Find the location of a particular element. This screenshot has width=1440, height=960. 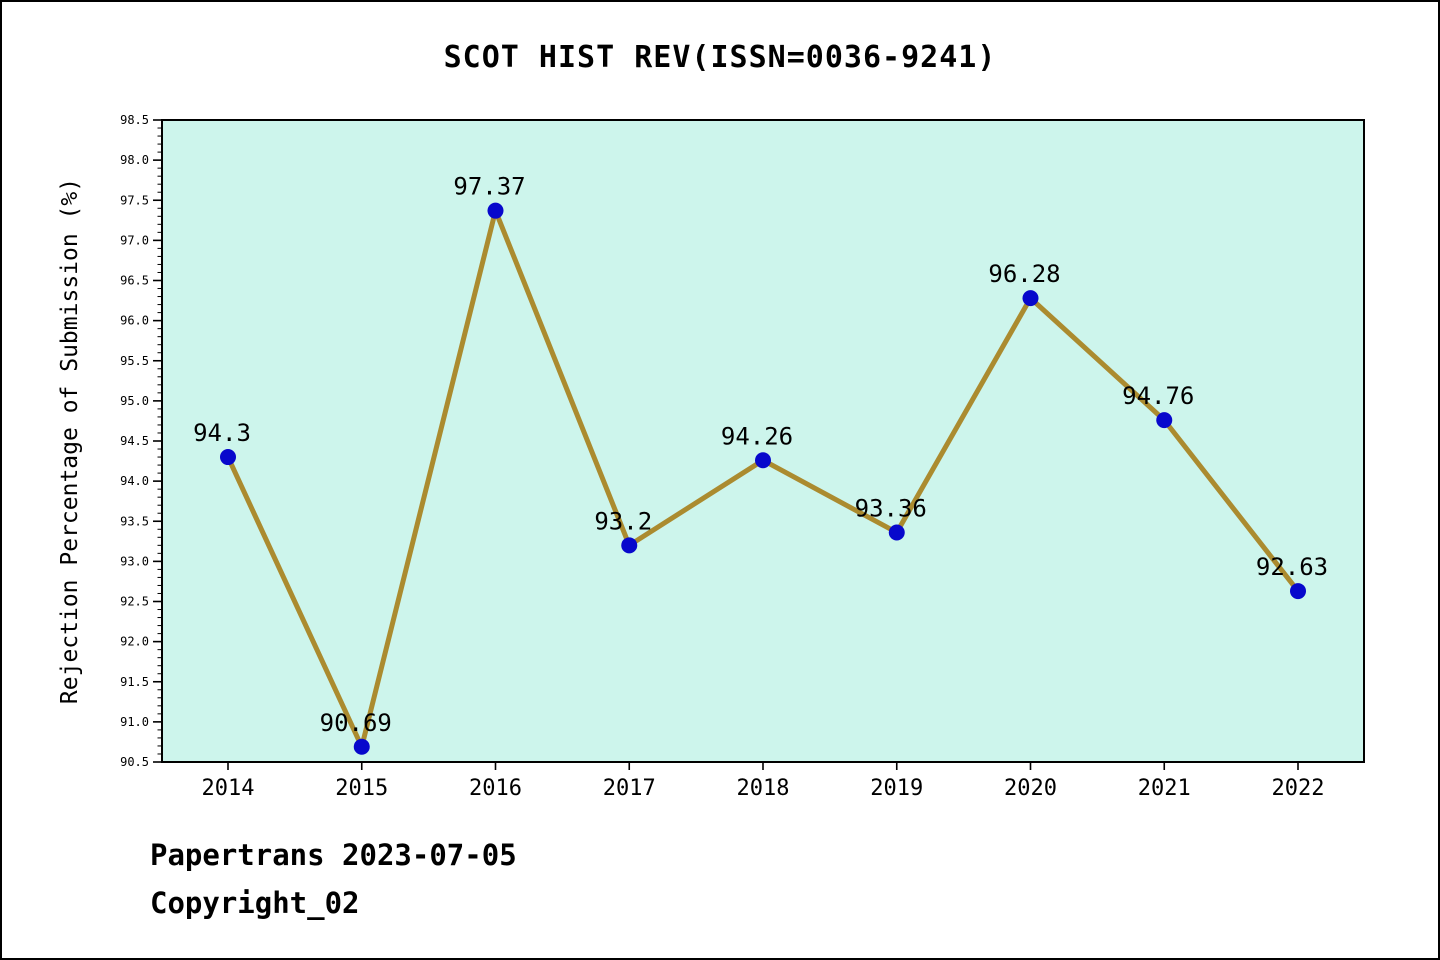

x-tick-label: 2016 is located at coordinates (495, 788).